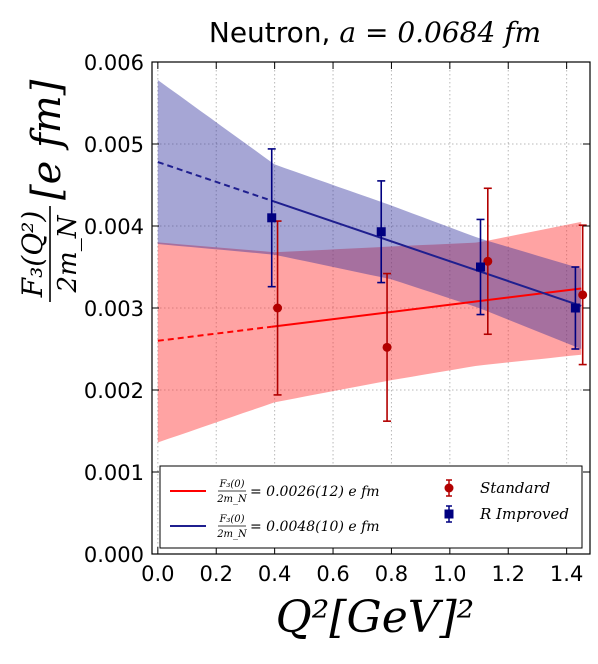 This screenshot has height=664, width=598. Describe the element at coordinates (68, 253) in the screenshot. I see `y-label-denominator: 2m_N` at that location.